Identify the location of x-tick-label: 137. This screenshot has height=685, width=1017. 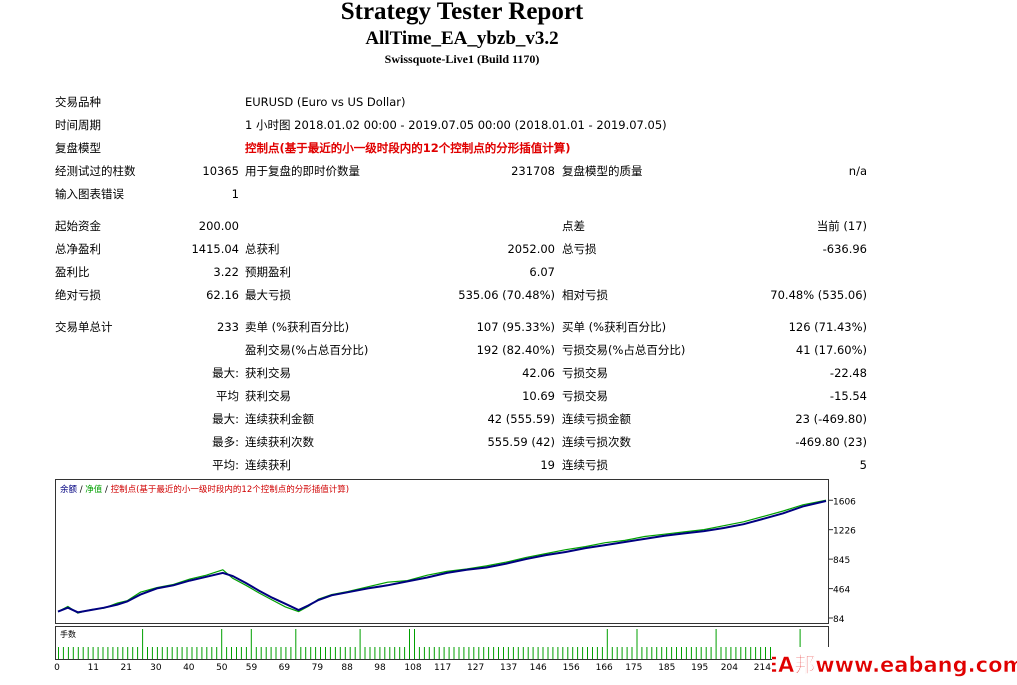
(508, 668).